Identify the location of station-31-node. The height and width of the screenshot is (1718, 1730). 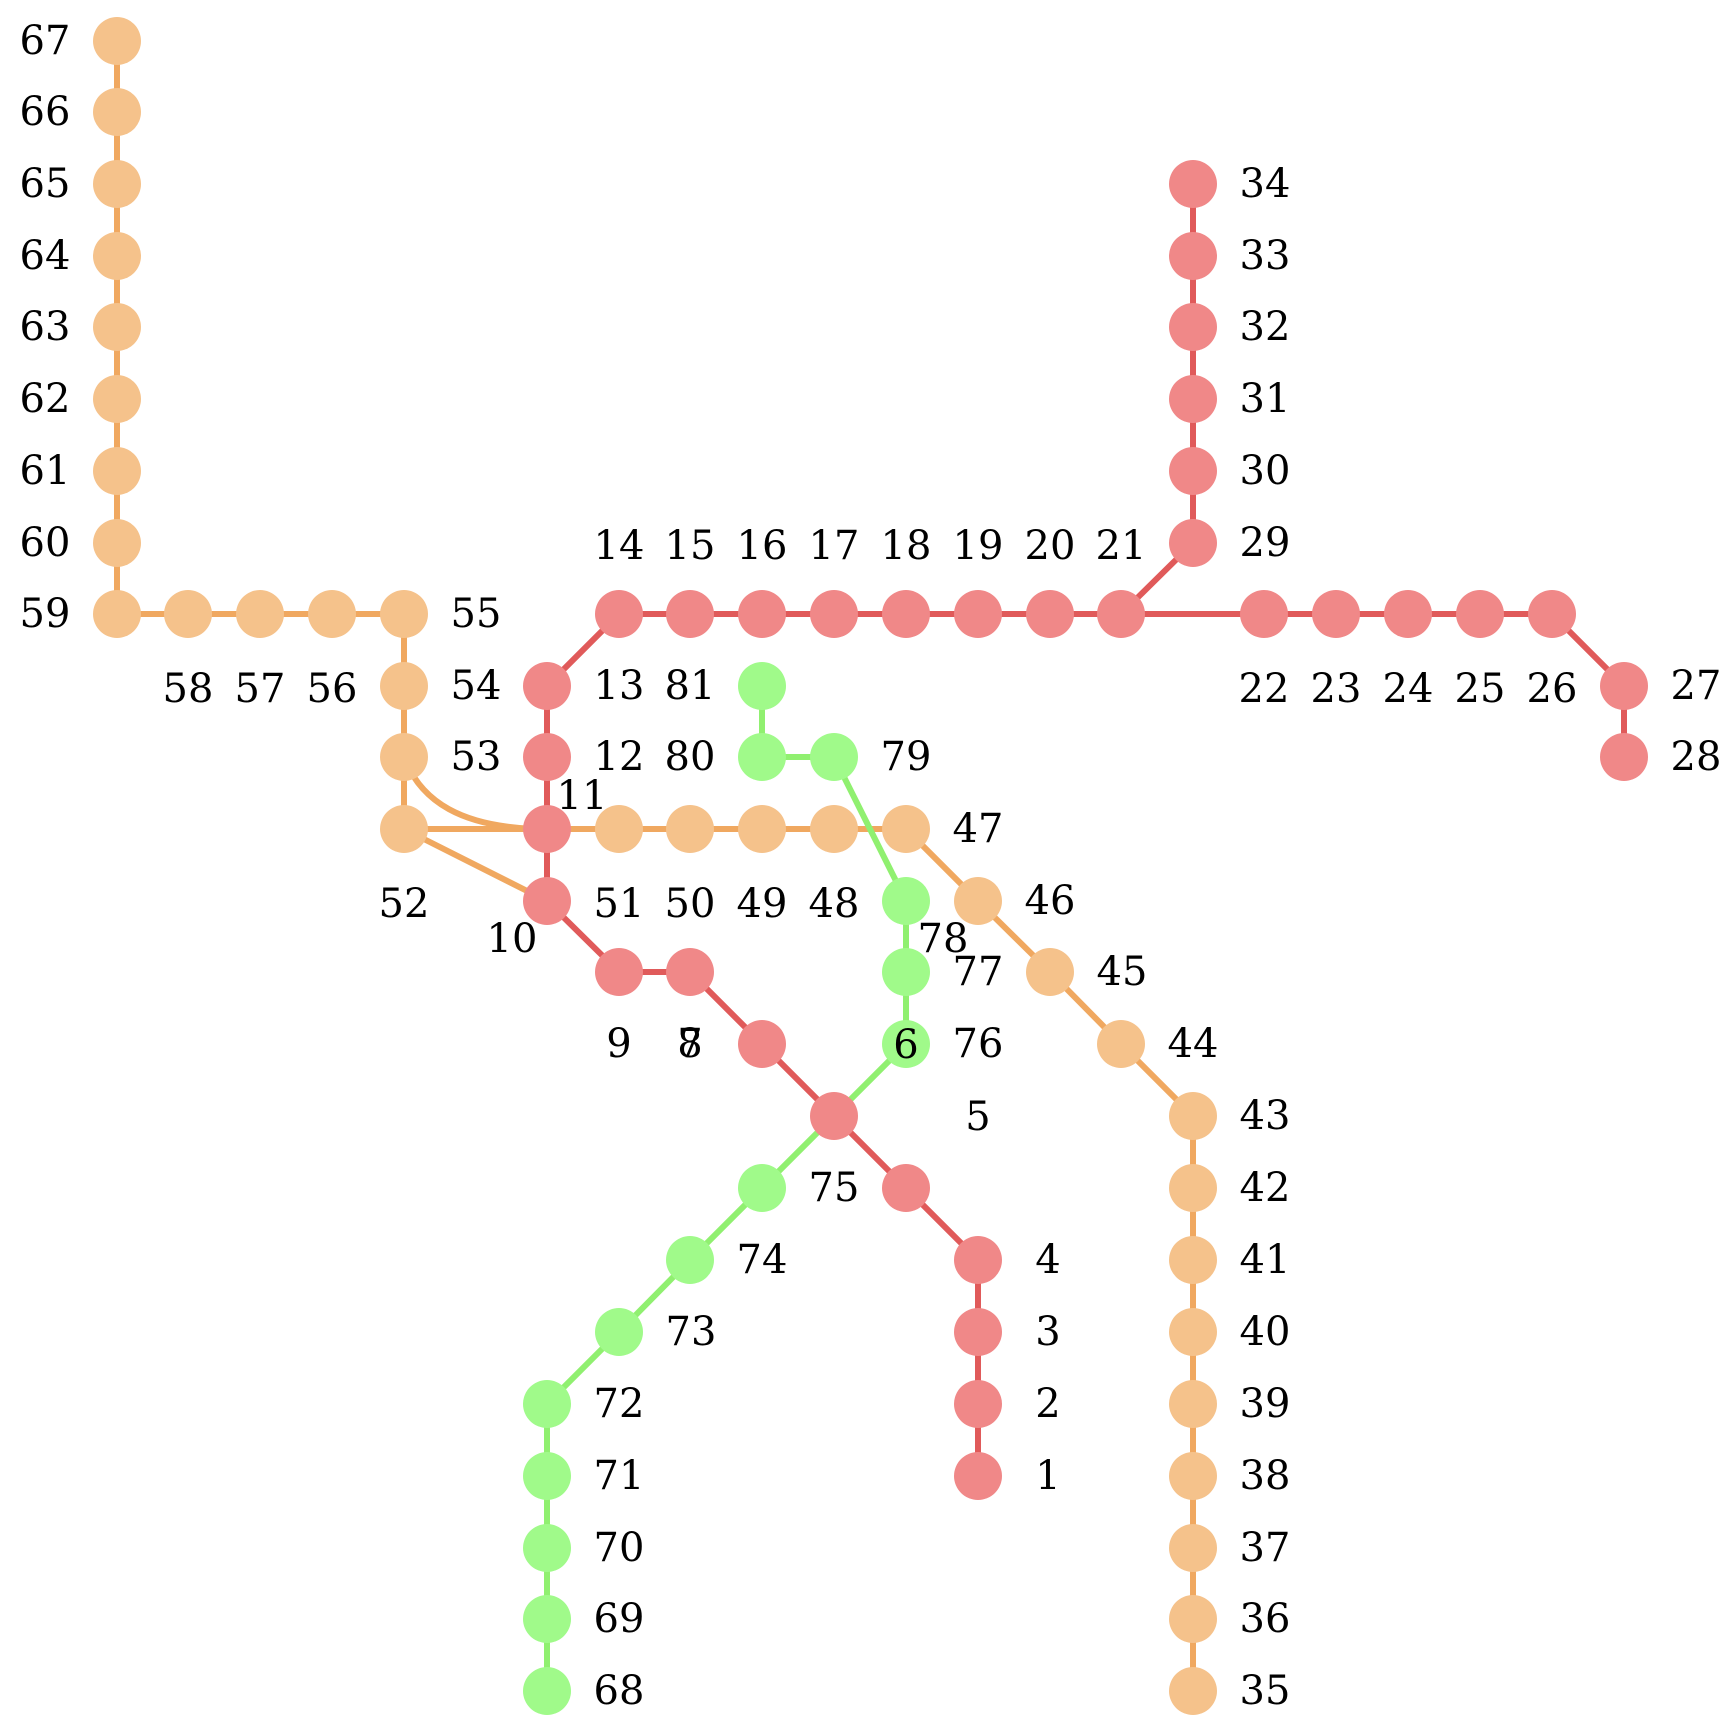
(1193, 399).